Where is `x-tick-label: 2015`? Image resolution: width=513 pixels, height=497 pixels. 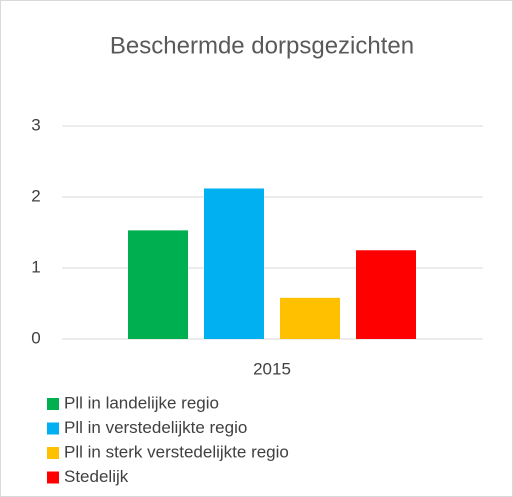 x-tick-label: 2015 is located at coordinates (272, 368).